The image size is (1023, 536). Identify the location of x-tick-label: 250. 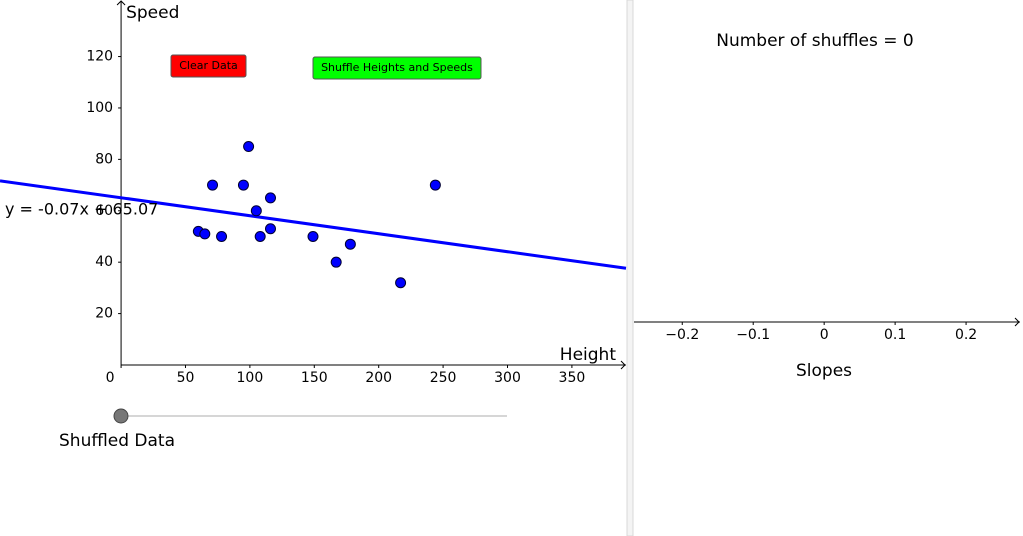
(443, 378).